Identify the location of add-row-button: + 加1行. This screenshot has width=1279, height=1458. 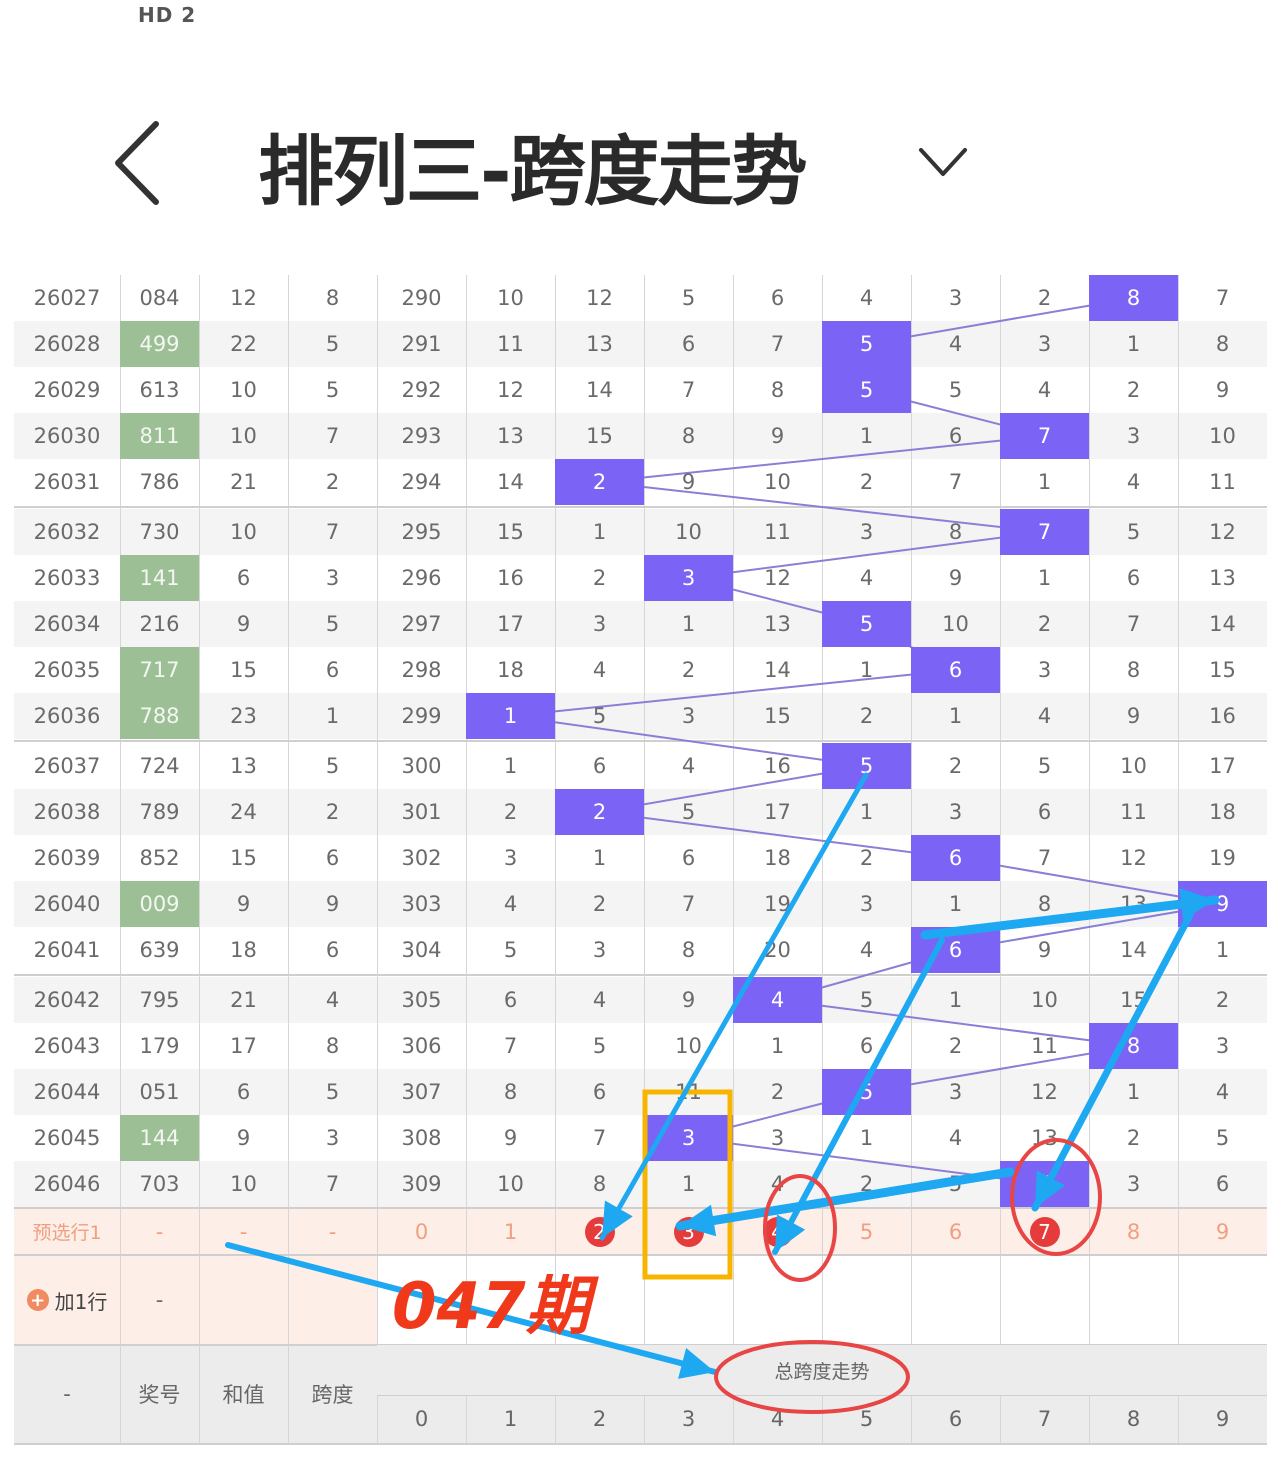
(67, 1300).